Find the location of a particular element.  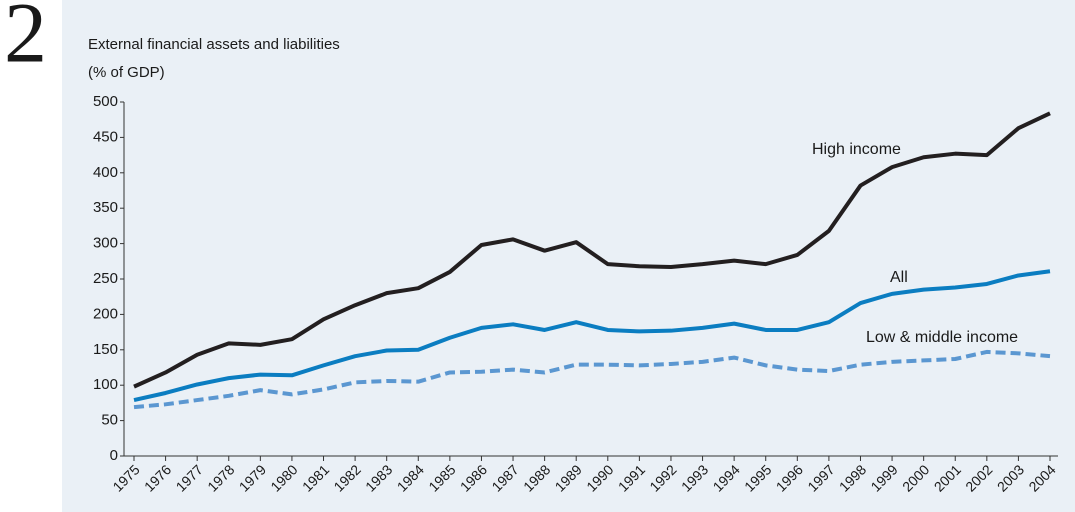

y-tick-label: 50 is located at coordinates (109, 420).